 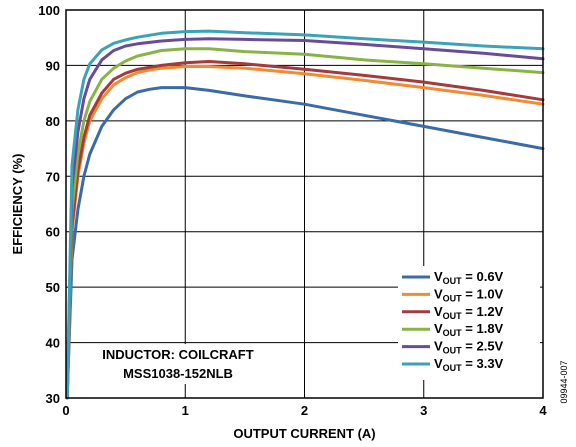 What do you see at coordinates (178, 373) in the screenshot?
I see `inductor-annotation-line-2: MSS1038-152NLB` at bounding box center [178, 373].